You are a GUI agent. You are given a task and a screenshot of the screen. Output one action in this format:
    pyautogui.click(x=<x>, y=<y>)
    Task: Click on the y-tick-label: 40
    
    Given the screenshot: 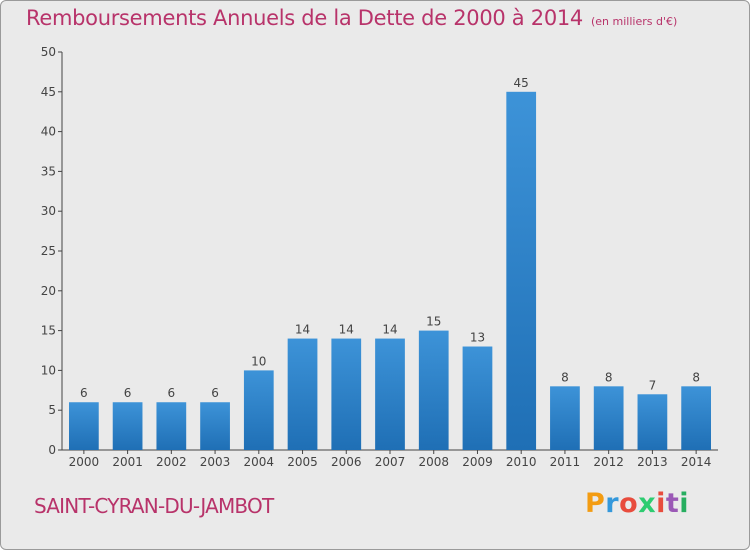 What is the action you would take?
    pyautogui.click(x=48, y=132)
    